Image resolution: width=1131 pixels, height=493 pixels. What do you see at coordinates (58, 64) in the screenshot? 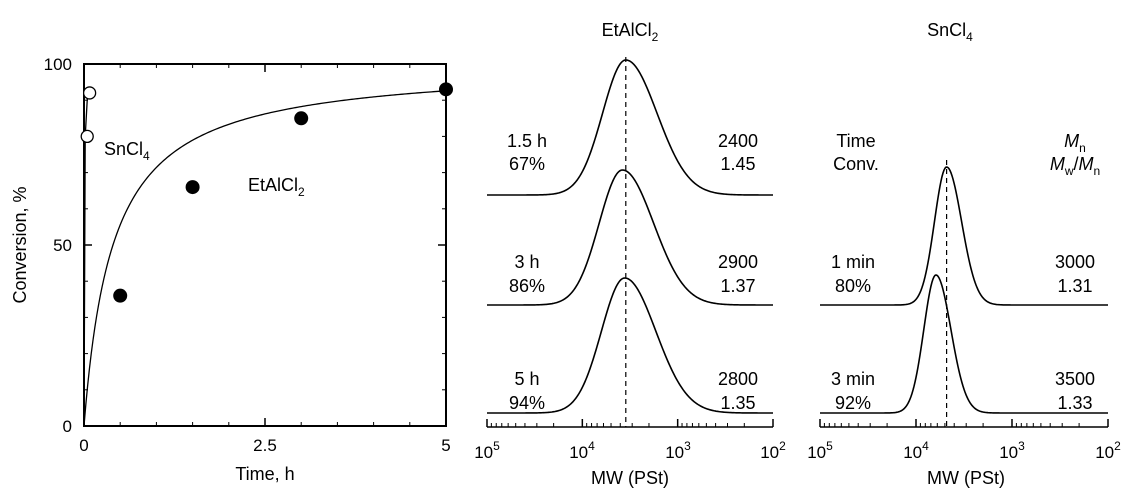
I see `y-tick-label: 100` at bounding box center [58, 64].